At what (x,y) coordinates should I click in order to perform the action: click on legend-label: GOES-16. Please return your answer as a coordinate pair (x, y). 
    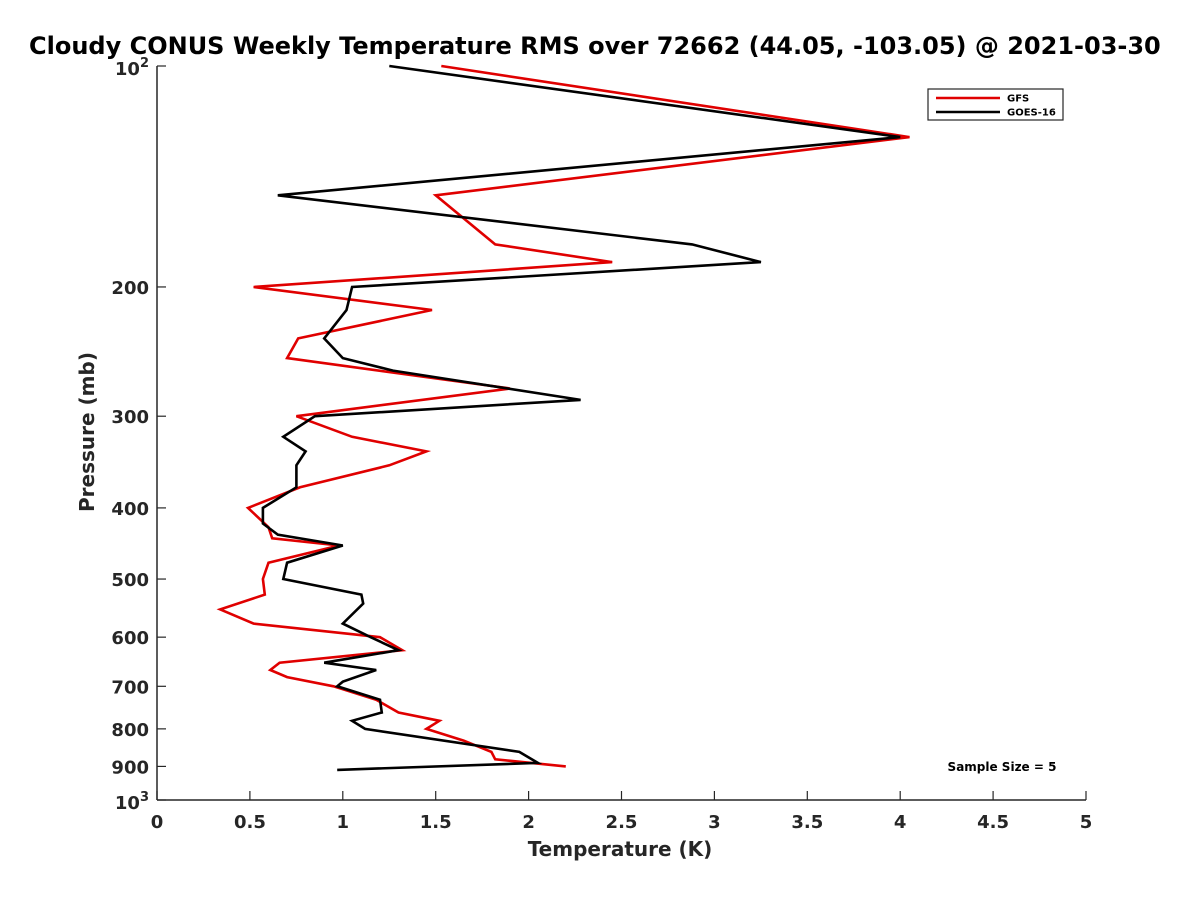
    Looking at the image, I should click on (1031, 113).